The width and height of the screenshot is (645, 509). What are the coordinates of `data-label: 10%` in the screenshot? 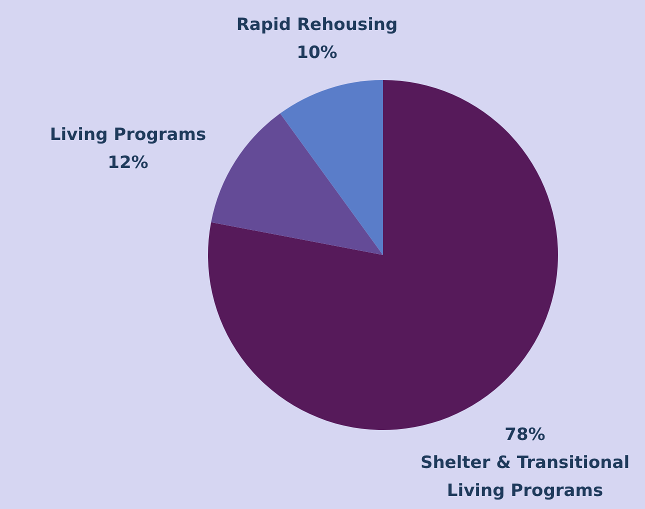 It's located at (317, 53).